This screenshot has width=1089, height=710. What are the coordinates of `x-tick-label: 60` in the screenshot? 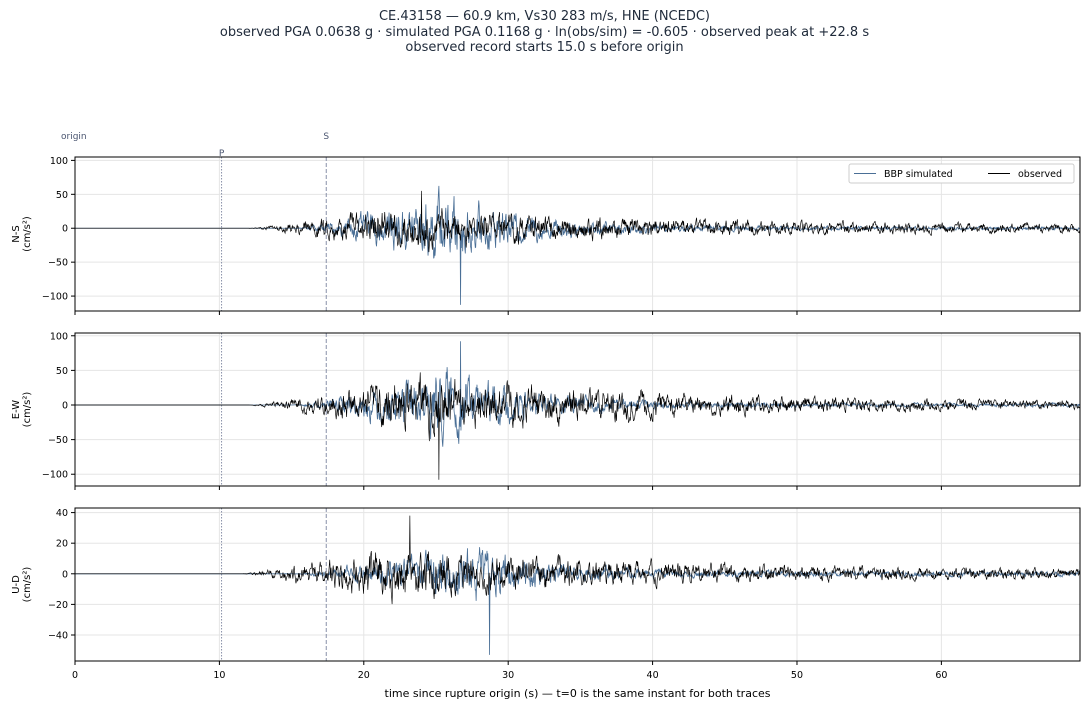 It's located at (941, 675).